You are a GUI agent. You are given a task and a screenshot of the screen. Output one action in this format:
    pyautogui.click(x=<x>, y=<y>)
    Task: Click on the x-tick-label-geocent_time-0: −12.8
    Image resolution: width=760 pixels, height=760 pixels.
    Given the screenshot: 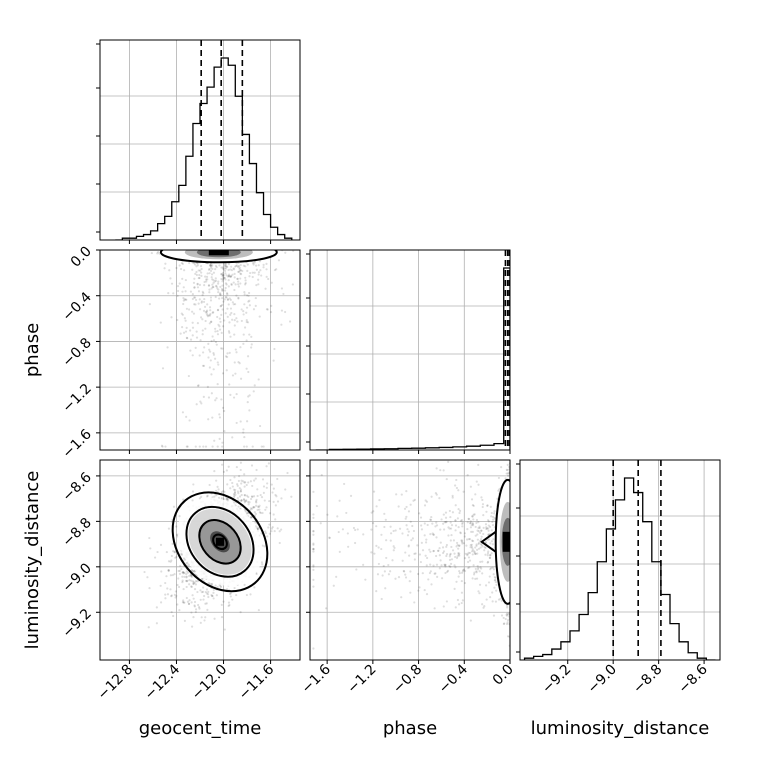 What is the action you would take?
    pyautogui.click(x=116, y=683)
    